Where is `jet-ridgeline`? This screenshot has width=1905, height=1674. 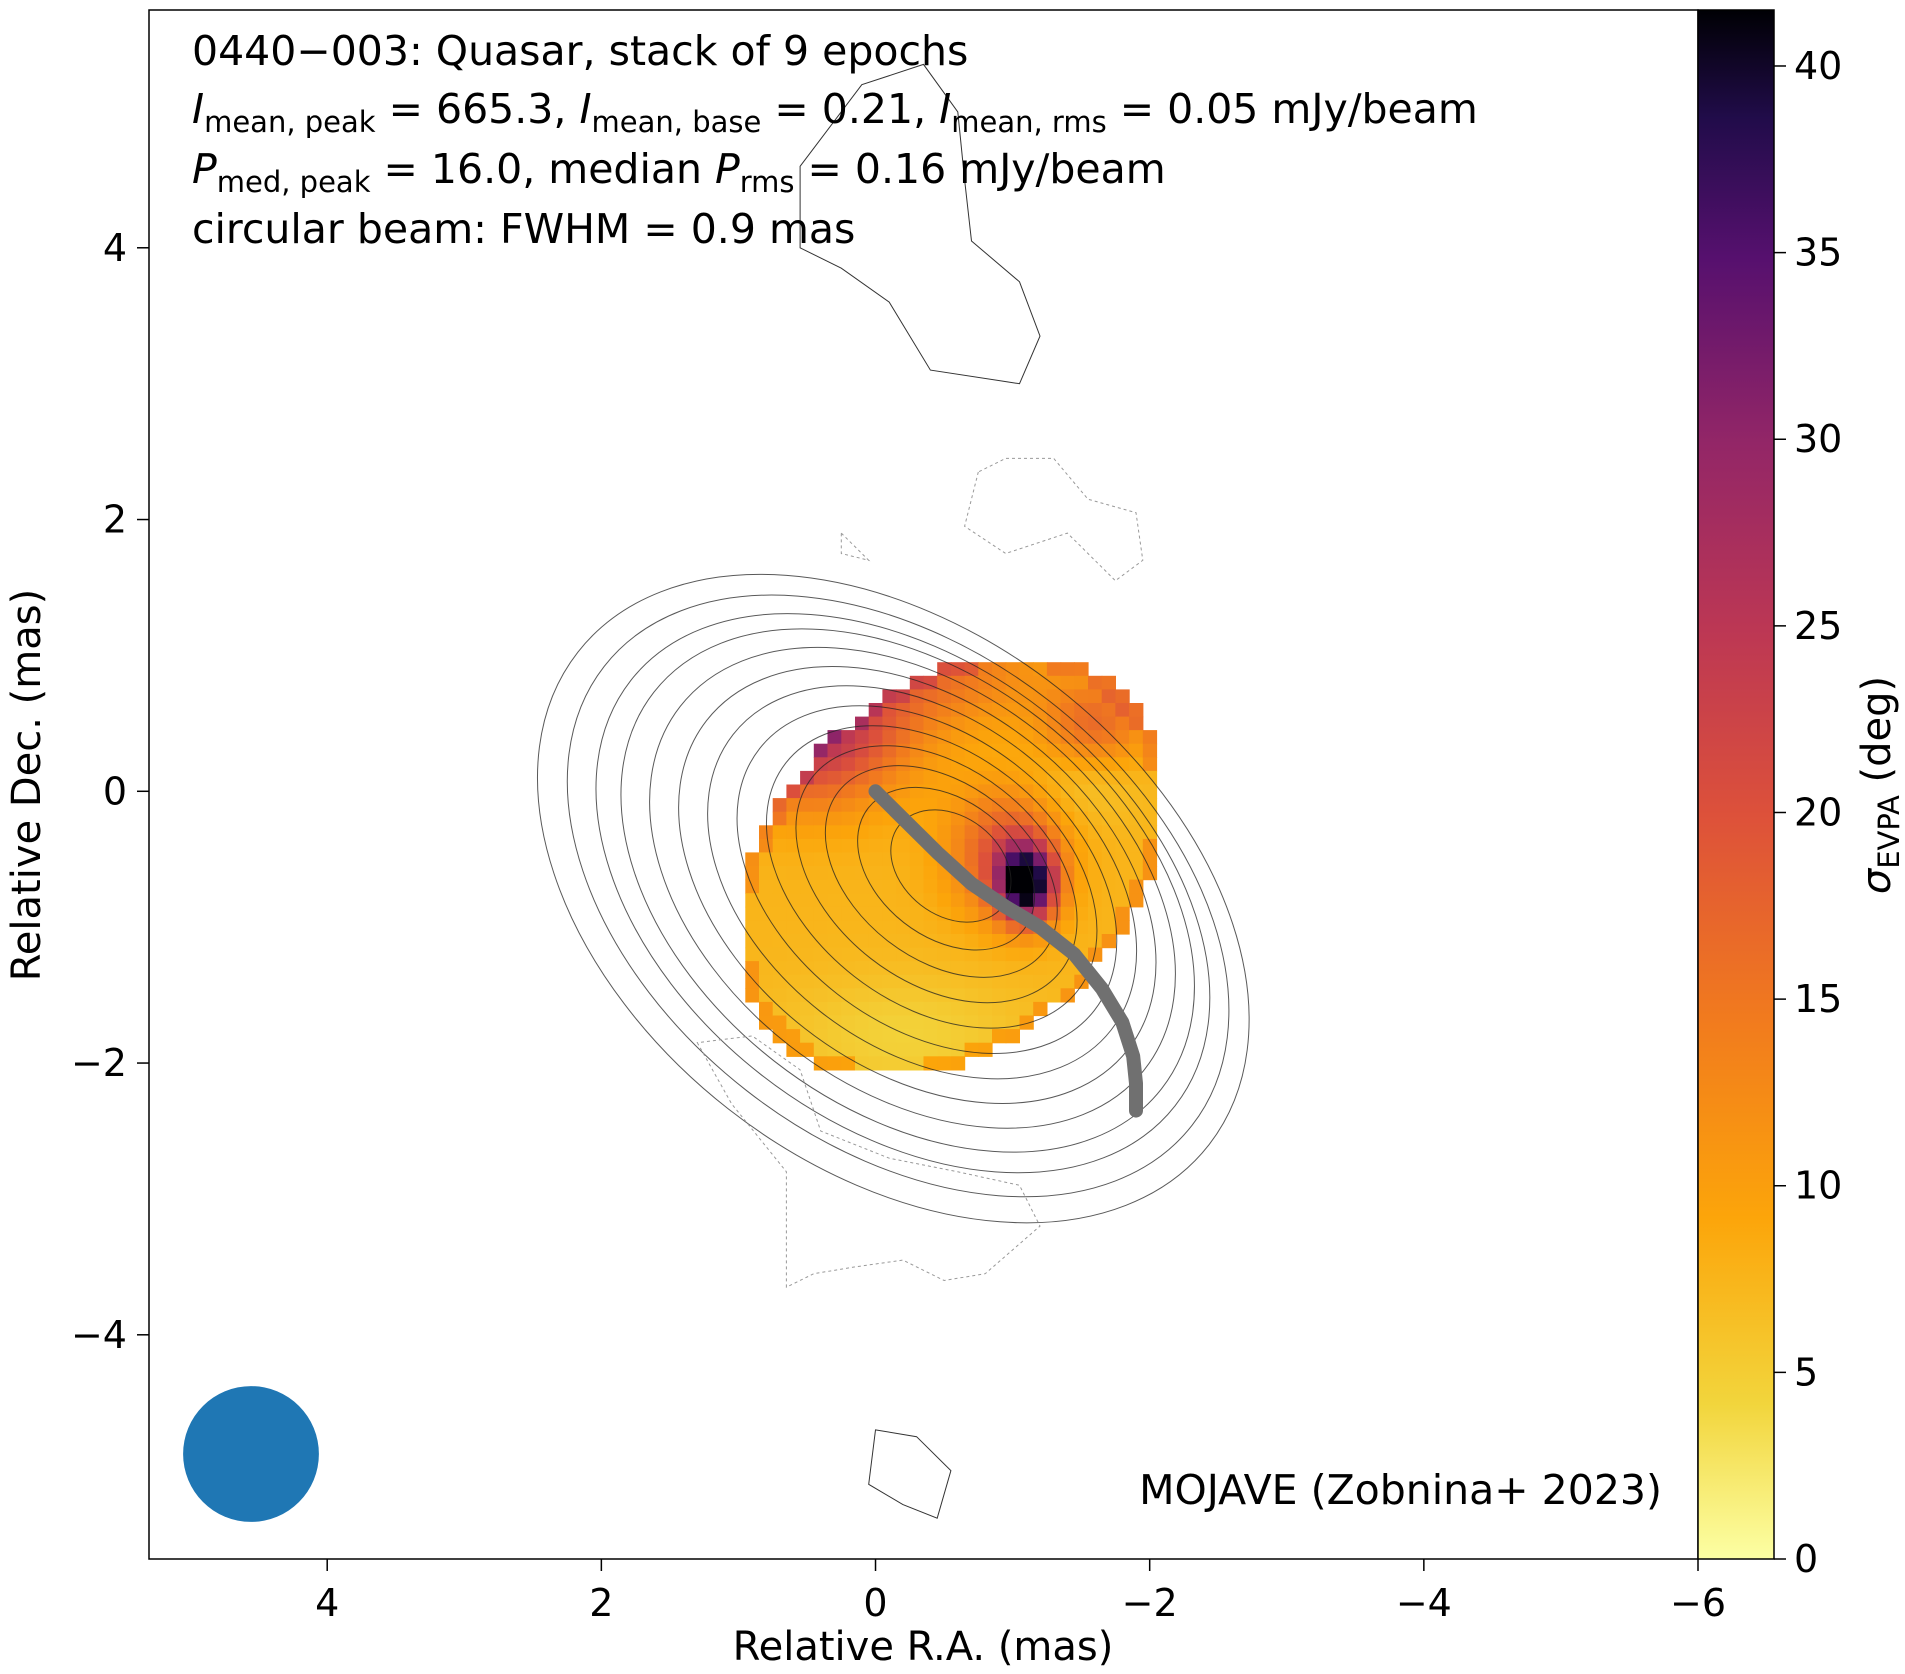
jet-ridgeline is located at coordinates (1005, 951).